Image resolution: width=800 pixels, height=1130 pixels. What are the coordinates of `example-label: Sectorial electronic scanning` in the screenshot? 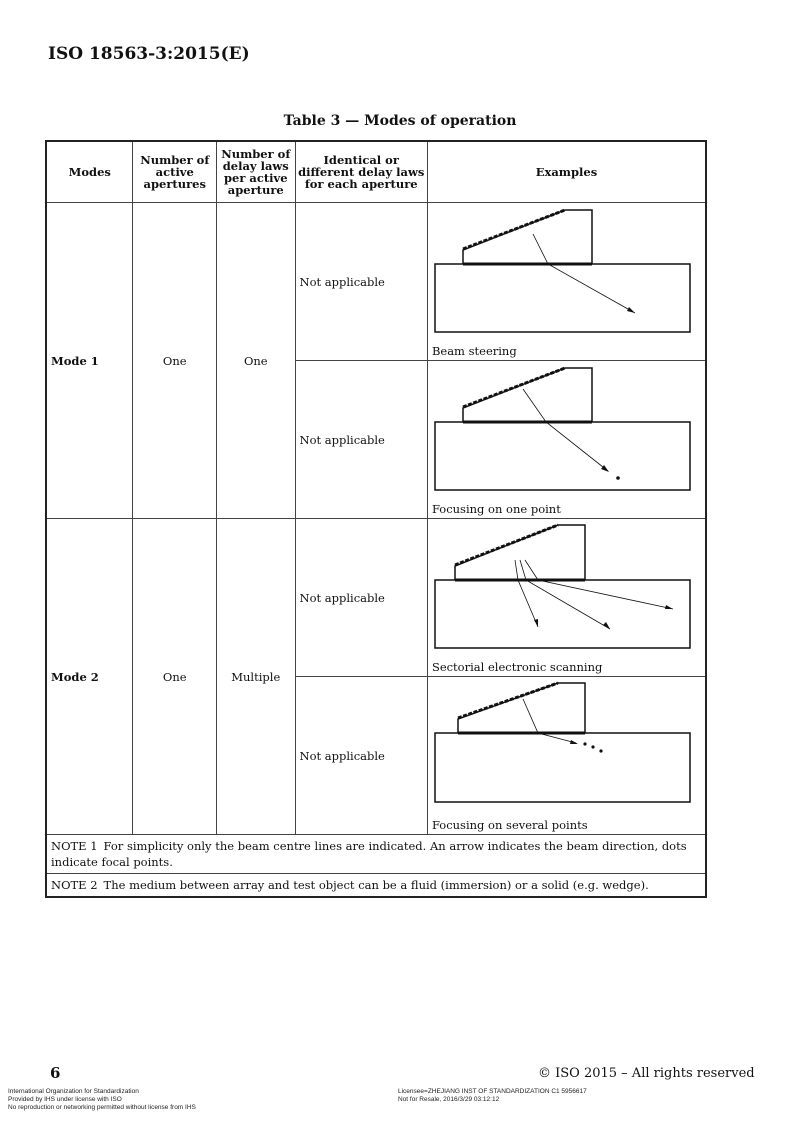 It's located at (517, 667).